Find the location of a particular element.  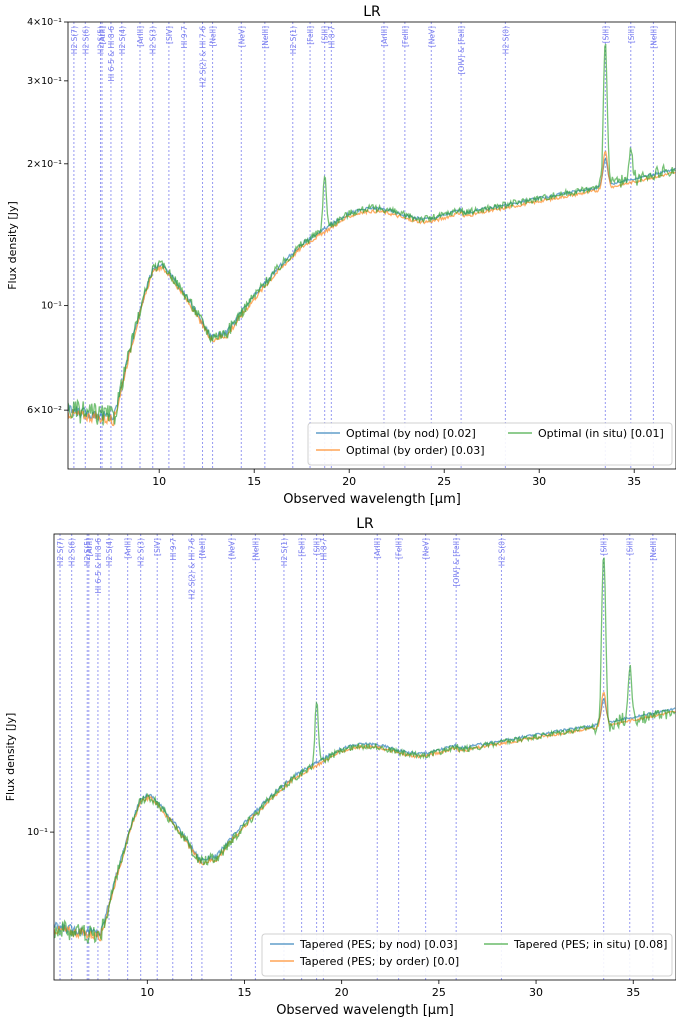

y-tick-label: 3×10⁻¹ is located at coordinates (44, 81).